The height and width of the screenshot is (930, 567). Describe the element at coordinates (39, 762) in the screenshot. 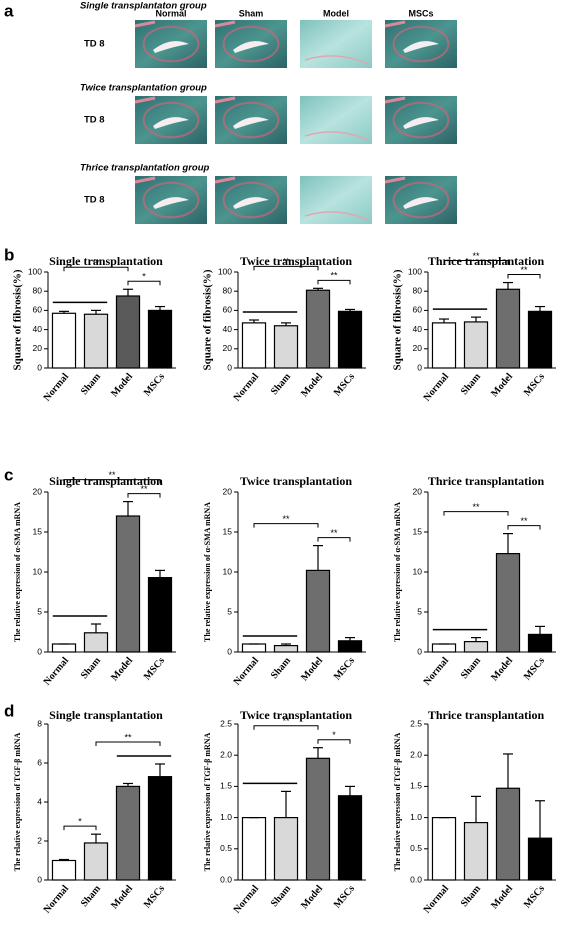

I see `y-tick-label: 6` at that location.